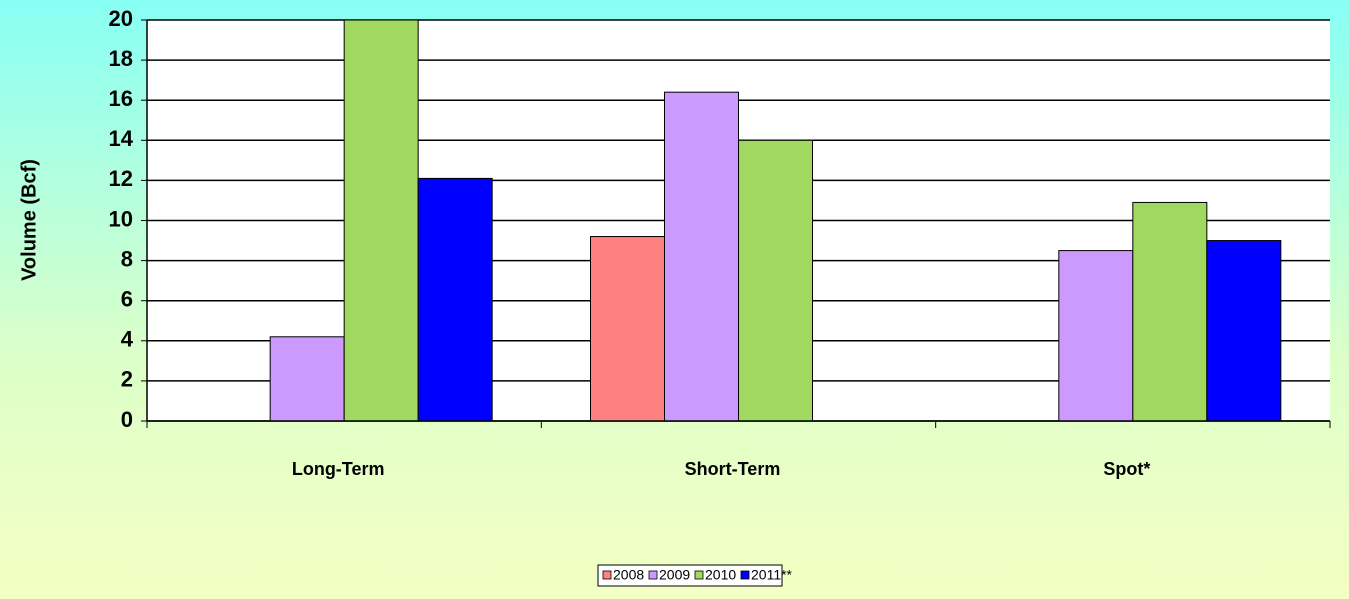 The width and height of the screenshot is (1349, 599). What do you see at coordinates (733, 469) in the screenshot?
I see `x-tick-label: Short-Term` at bounding box center [733, 469].